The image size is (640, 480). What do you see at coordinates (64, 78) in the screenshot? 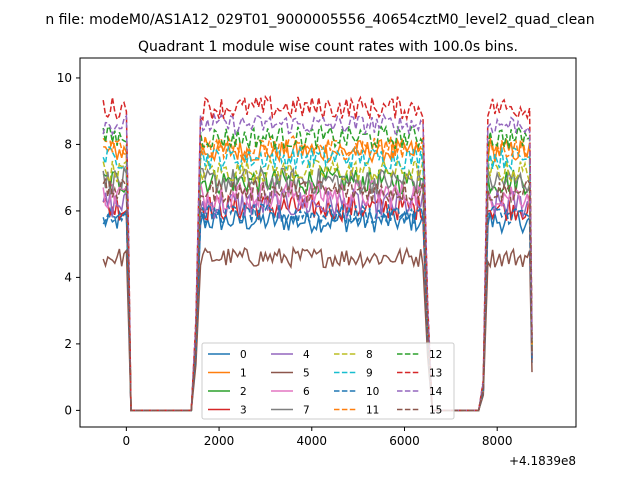
I see `y-tick-label: 10` at bounding box center [64, 78].